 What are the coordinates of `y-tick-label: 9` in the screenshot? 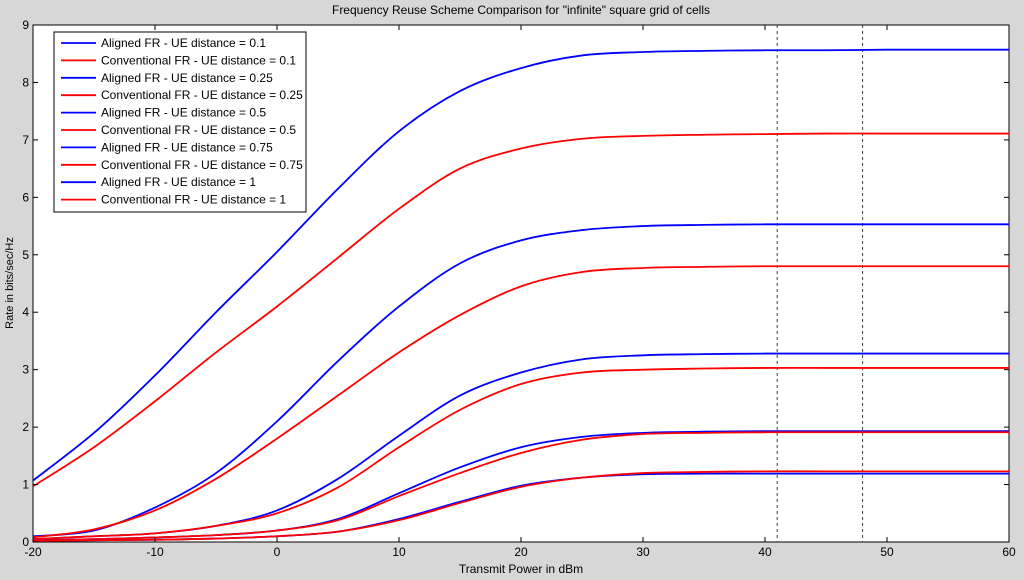 It's located at (25, 25).